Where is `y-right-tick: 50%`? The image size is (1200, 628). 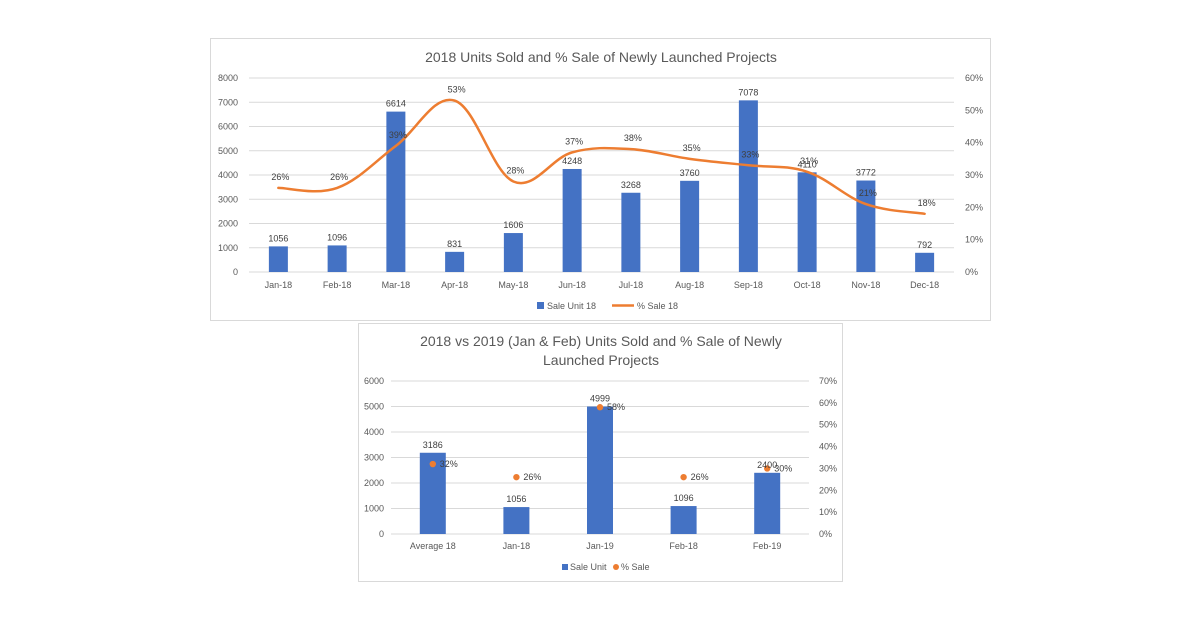
y-right-tick: 50% is located at coordinates (828, 425).